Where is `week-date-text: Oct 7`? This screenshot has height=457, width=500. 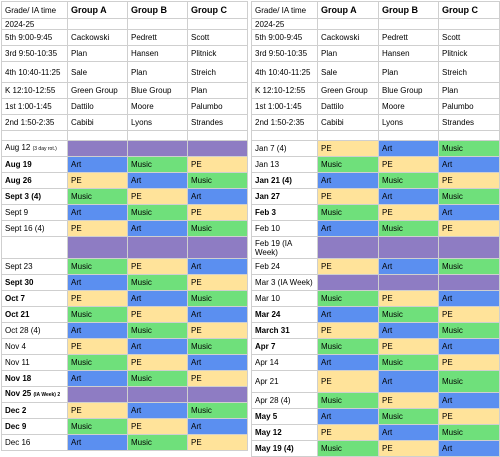
week-date-text: Oct 7 is located at coordinates (15, 298).